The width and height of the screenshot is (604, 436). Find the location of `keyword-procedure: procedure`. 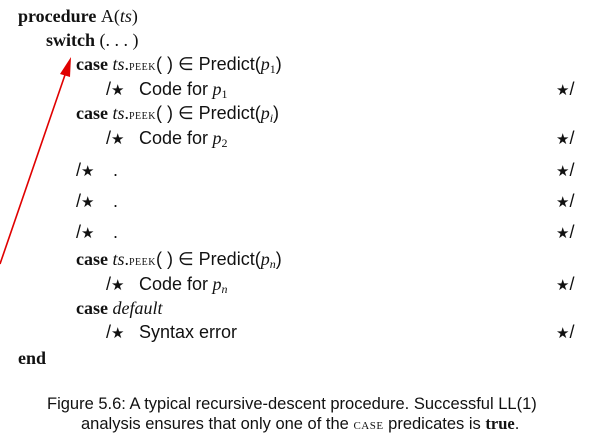

keyword-procedure: procedure is located at coordinates (57, 16).